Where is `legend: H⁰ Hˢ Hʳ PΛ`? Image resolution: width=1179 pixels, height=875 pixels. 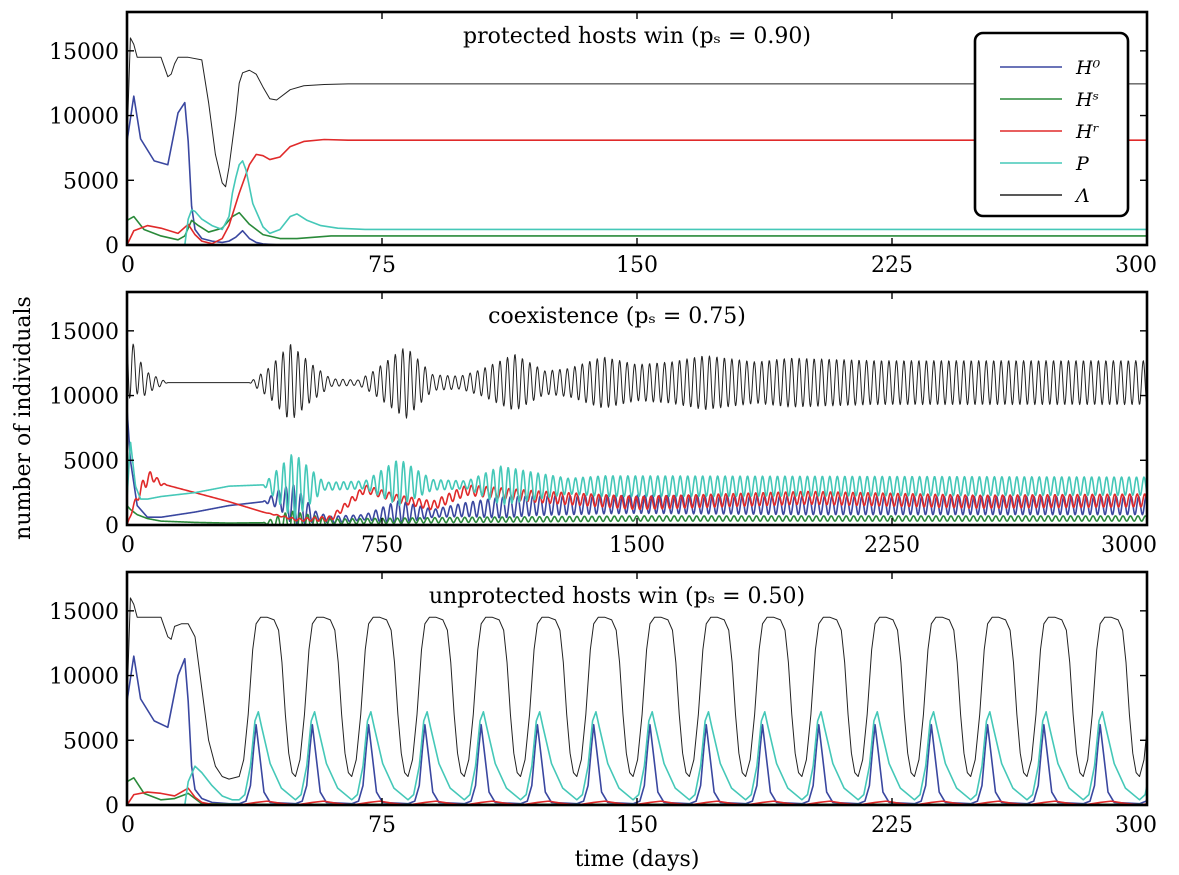
legend: H⁰ Hˢ Hʳ PΛ is located at coordinates (1051, 124).